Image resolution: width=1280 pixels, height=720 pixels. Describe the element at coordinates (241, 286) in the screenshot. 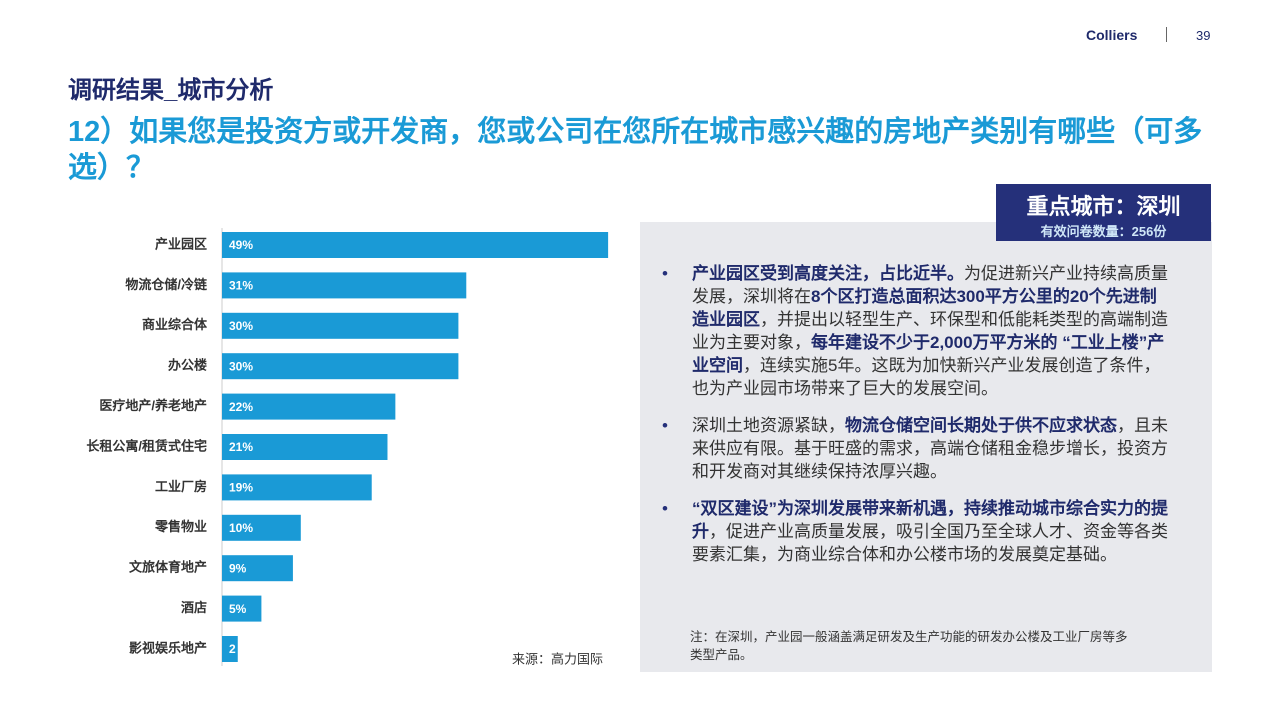

I see `value-label: 31%` at that location.